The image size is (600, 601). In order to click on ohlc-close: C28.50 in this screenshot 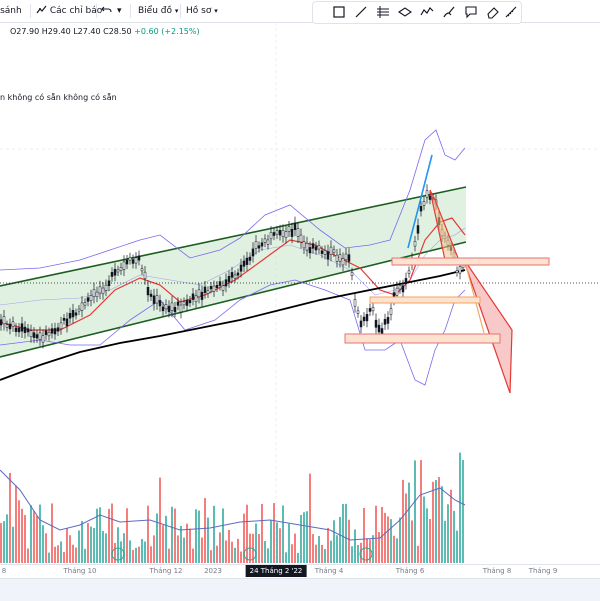, I will do `click(117, 31)`.